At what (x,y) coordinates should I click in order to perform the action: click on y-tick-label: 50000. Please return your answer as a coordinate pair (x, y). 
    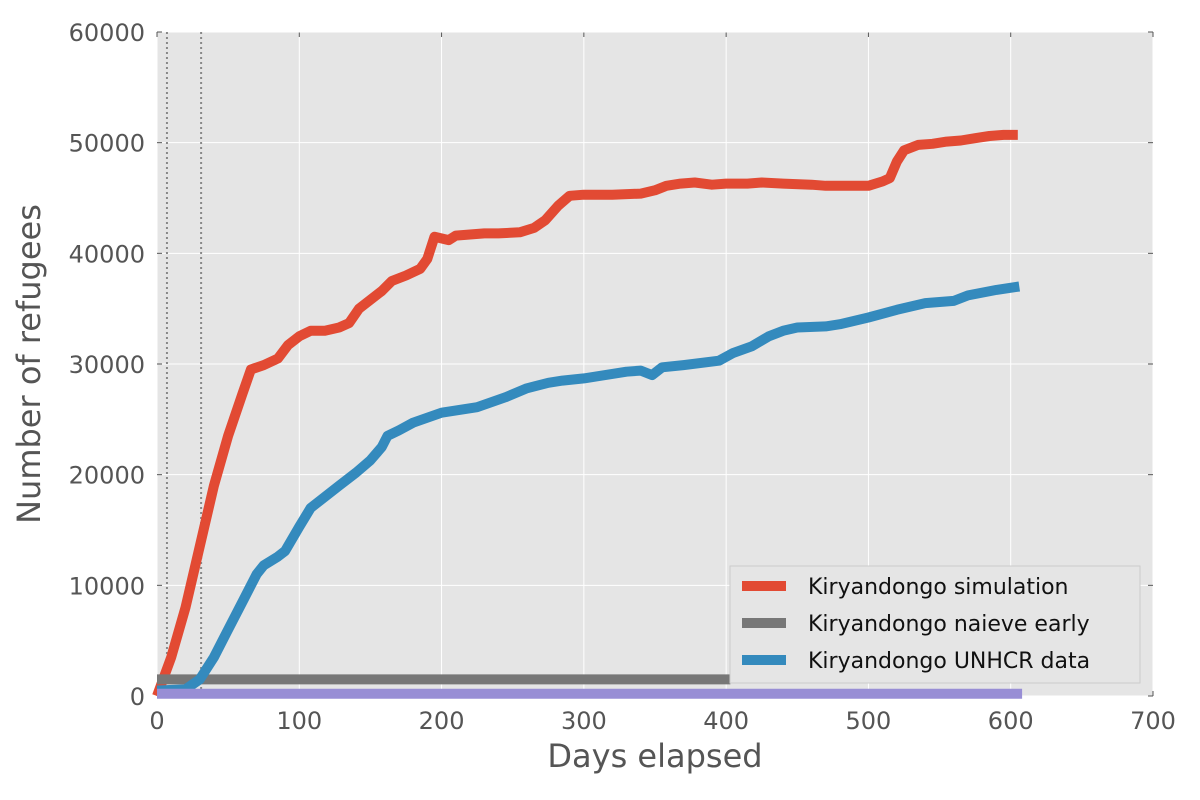
    Looking at the image, I should click on (107, 144).